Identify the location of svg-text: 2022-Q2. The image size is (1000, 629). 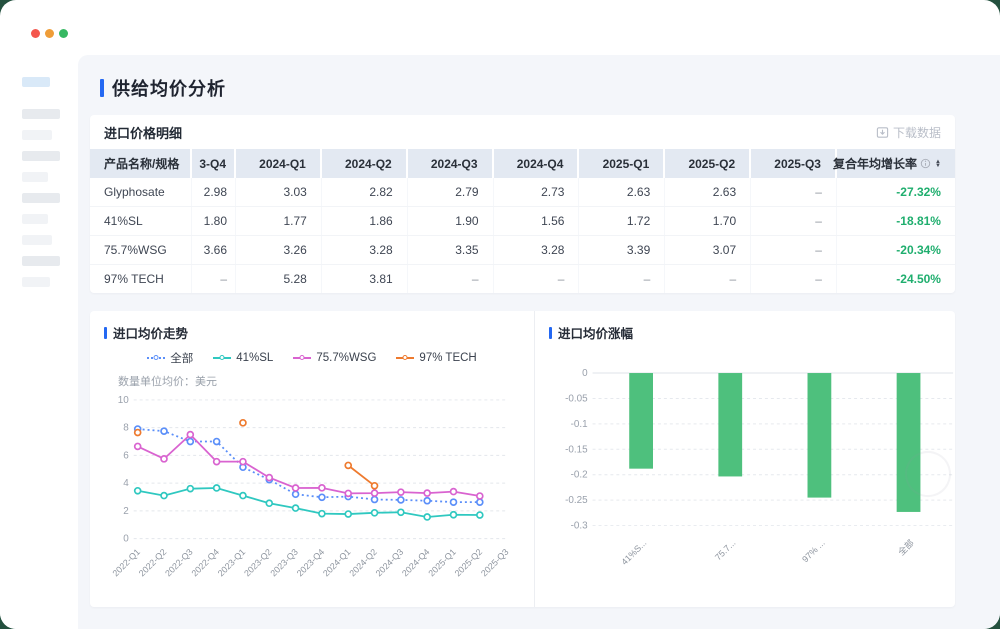
(153, 563).